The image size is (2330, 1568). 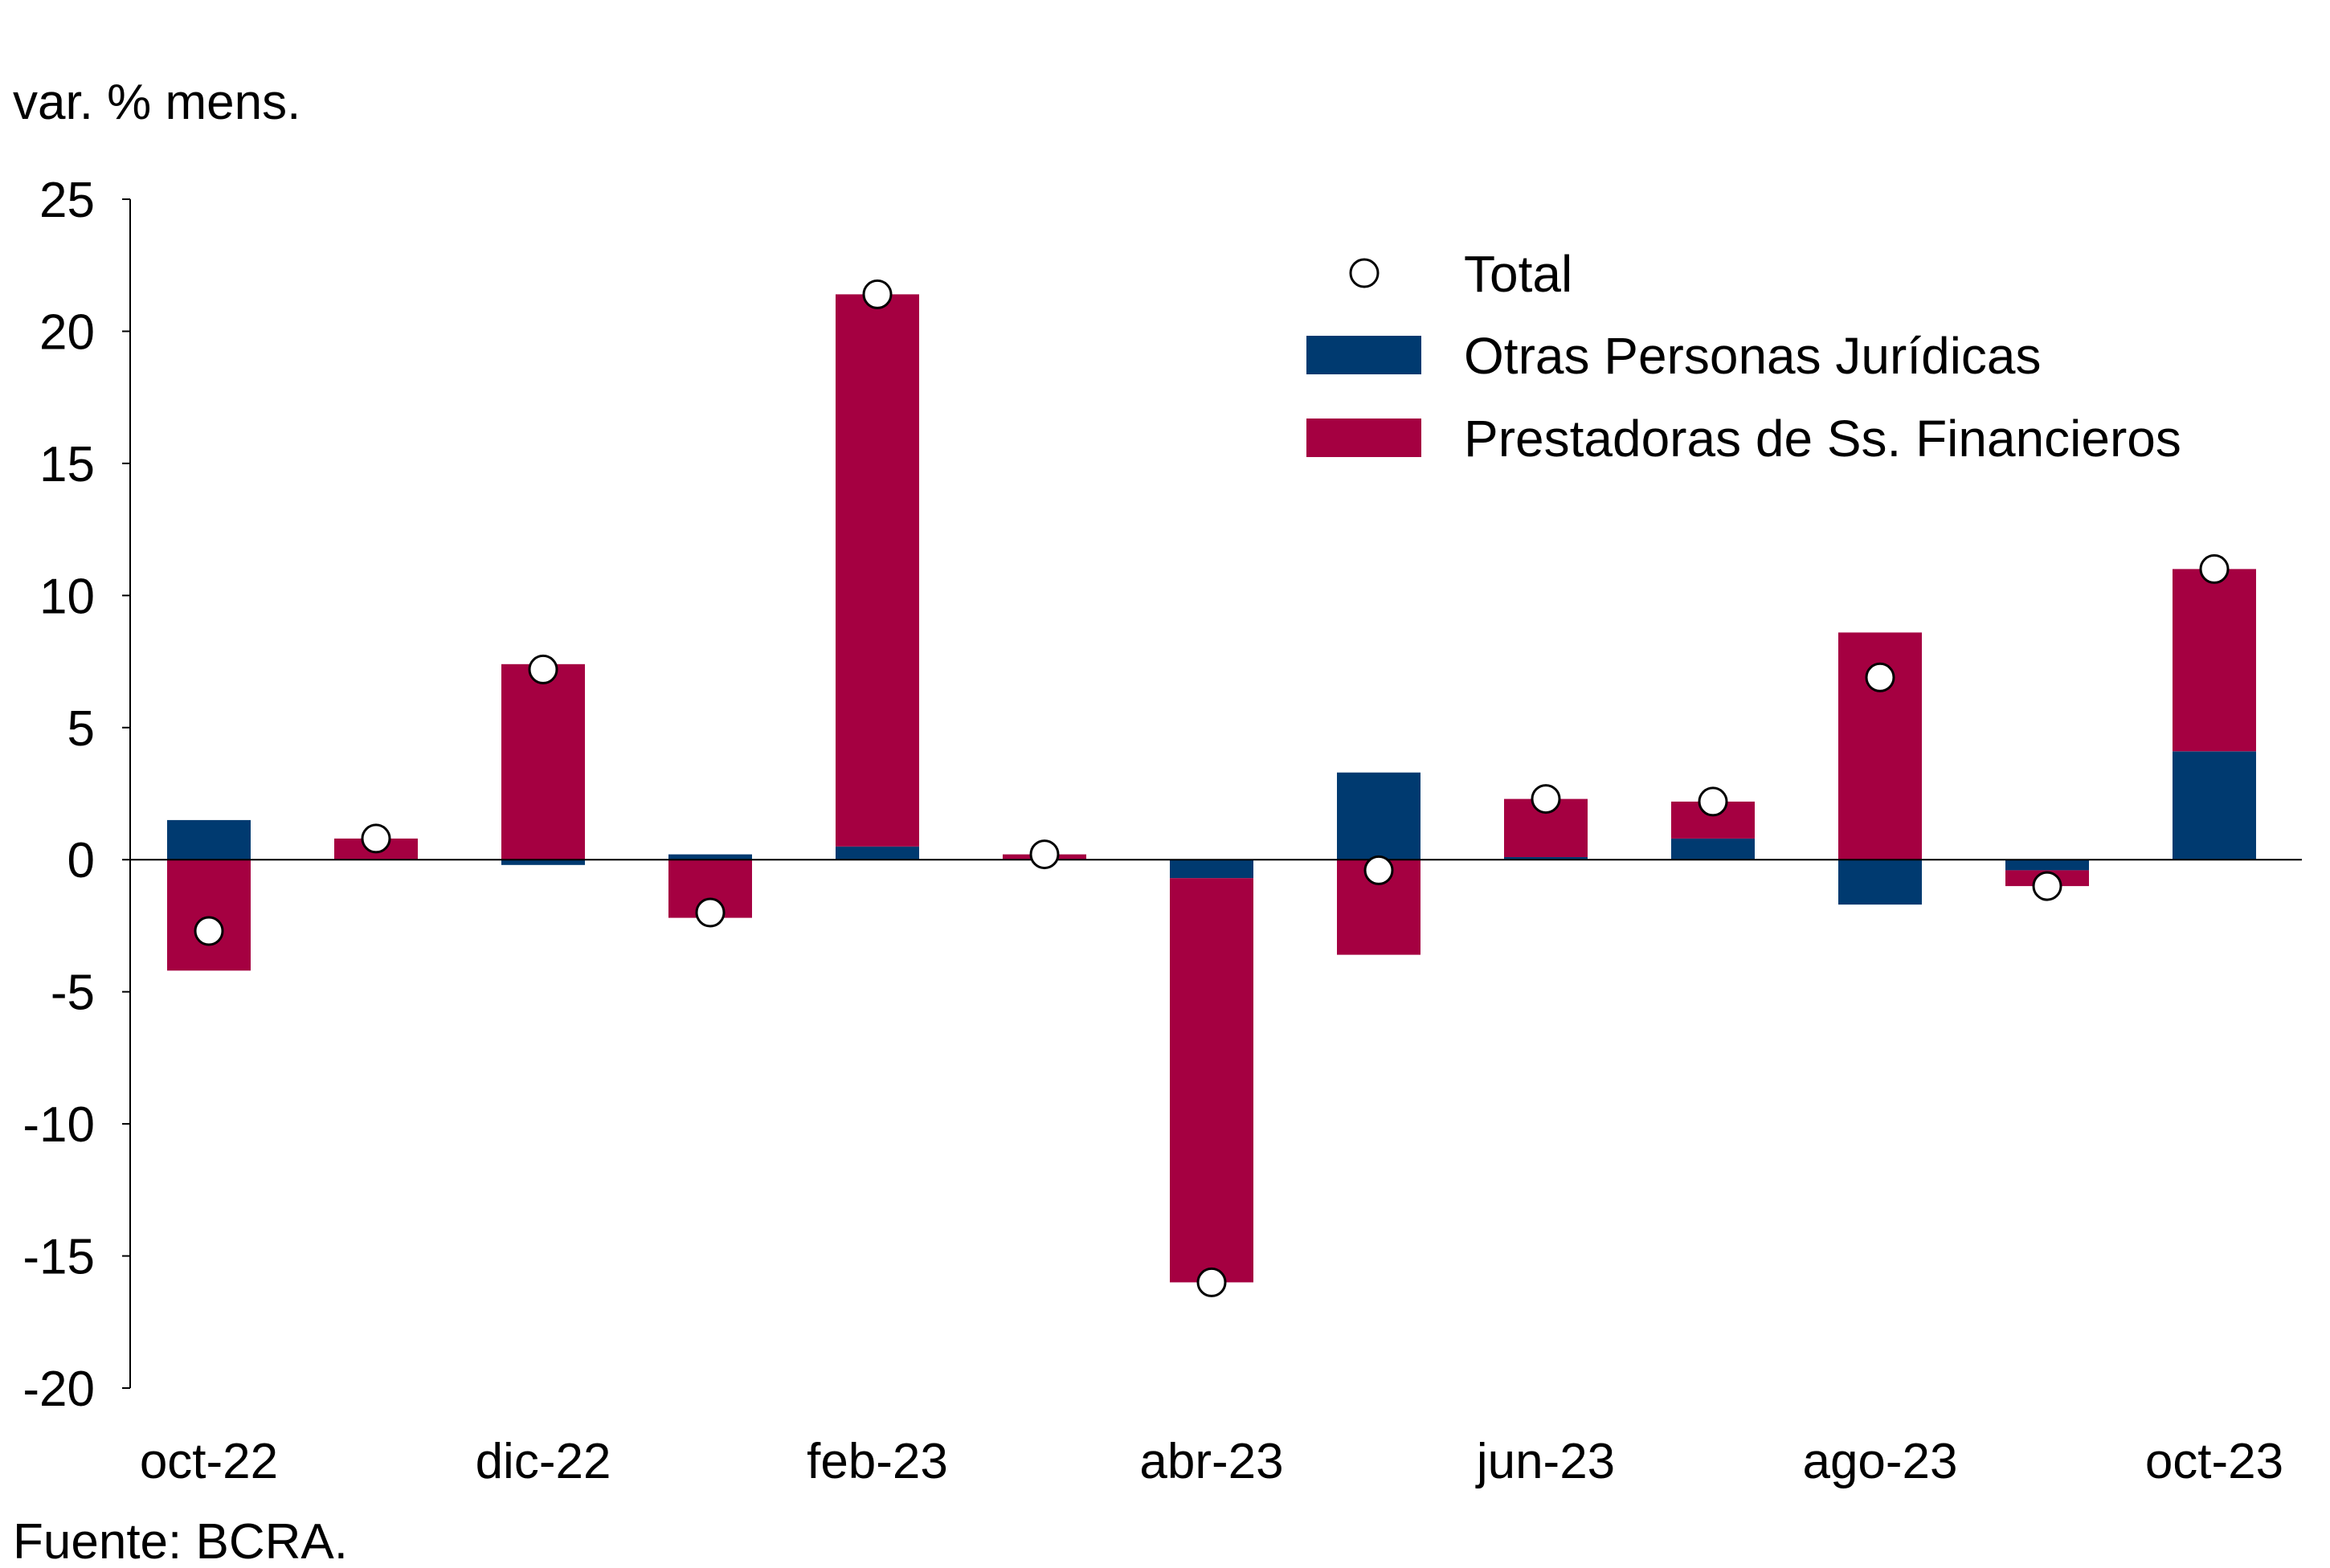 I want to click on x-tick-label: jun-23, so click(x=1545, y=1461).